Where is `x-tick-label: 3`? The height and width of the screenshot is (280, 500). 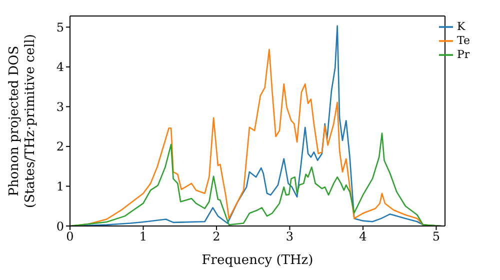 x-tick-label: 3 is located at coordinates (290, 237).